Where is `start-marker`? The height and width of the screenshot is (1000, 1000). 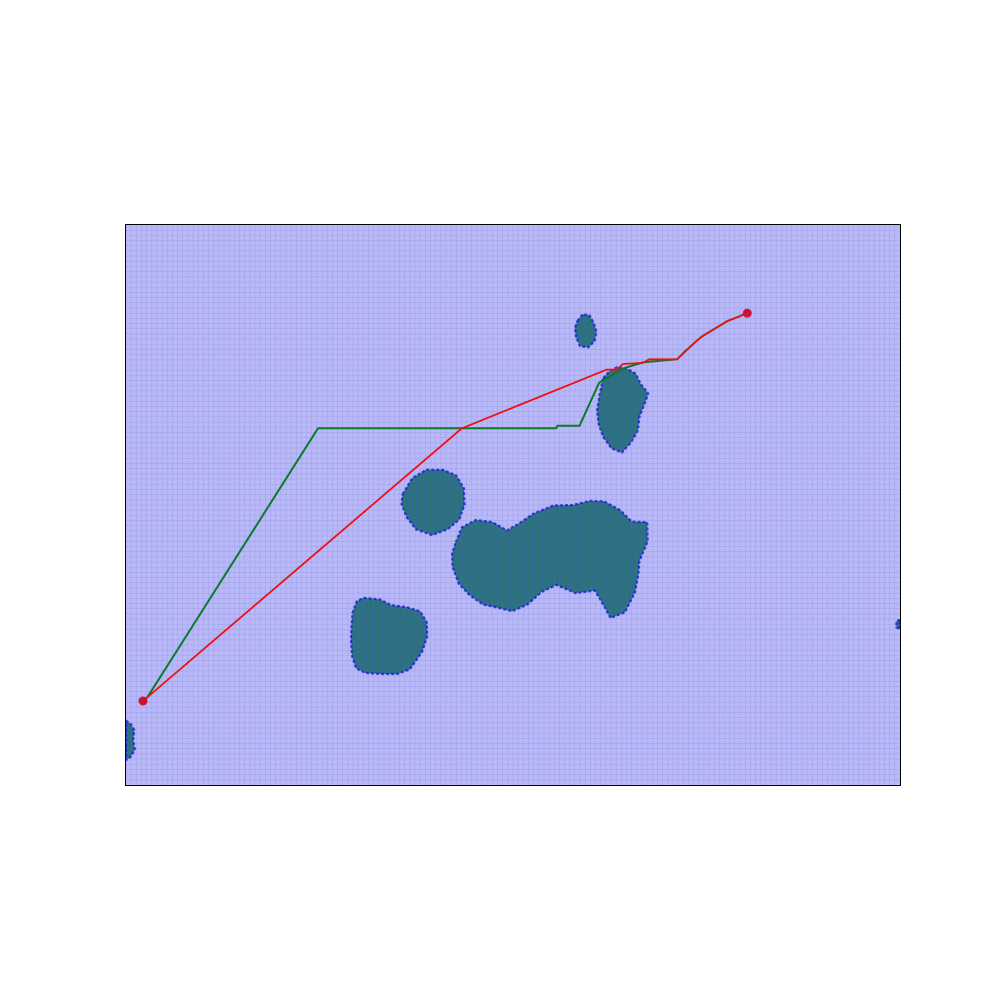 start-marker is located at coordinates (143, 701).